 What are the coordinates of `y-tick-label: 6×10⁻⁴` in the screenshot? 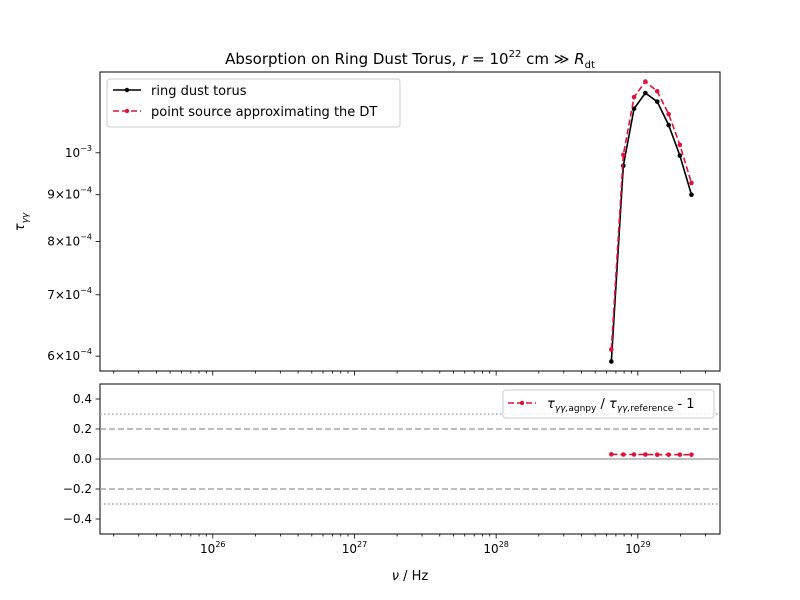 It's located at (69, 355).